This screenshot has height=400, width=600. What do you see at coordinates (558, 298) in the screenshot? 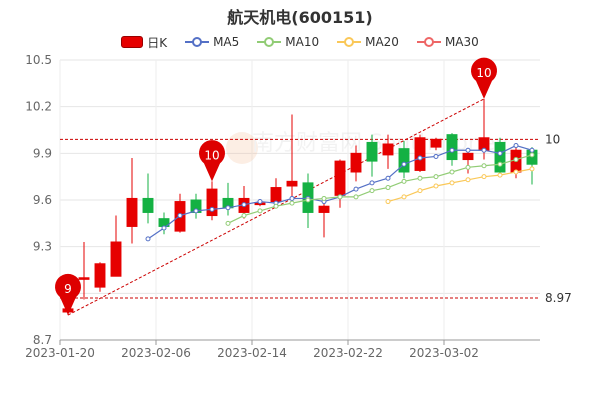
I see `reference-line-label: 8.97` at bounding box center [558, 298].